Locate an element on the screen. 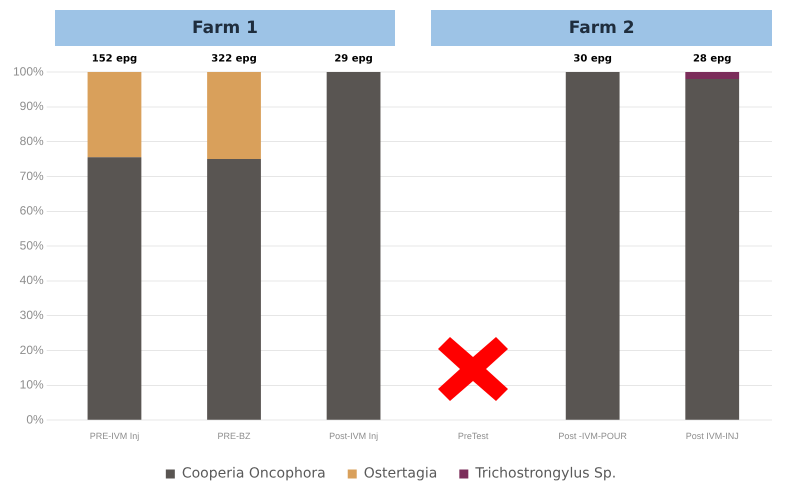  annotation: 30 epg is located at coordinates (592, 59).